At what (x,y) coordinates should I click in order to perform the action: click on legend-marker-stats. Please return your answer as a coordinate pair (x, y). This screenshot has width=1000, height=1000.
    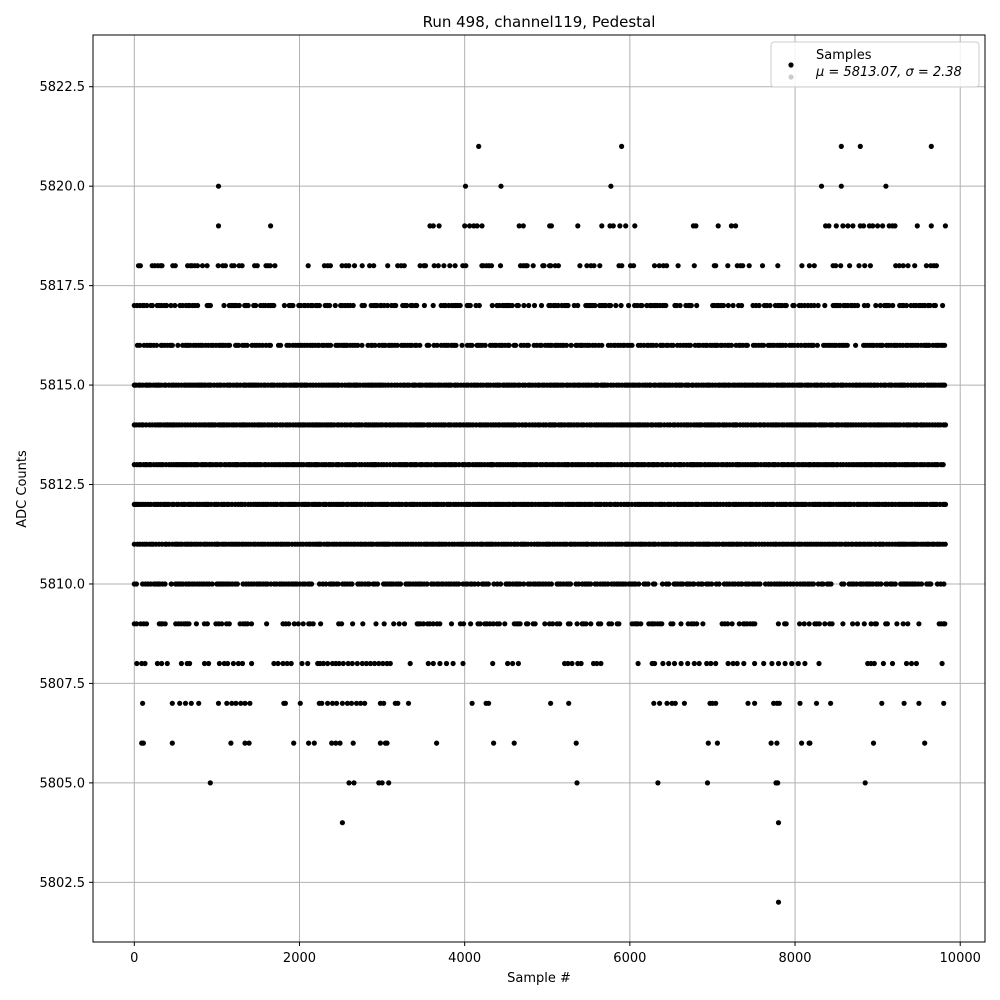
    Looking at the image, I should click on (791, 77).